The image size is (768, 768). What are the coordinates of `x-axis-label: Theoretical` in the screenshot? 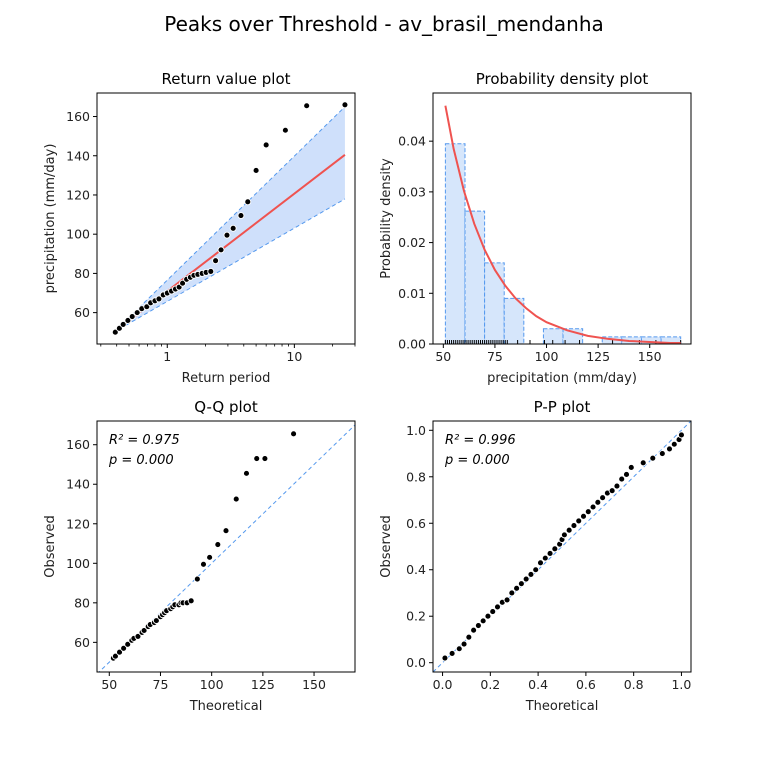 It's located at (226, 706).